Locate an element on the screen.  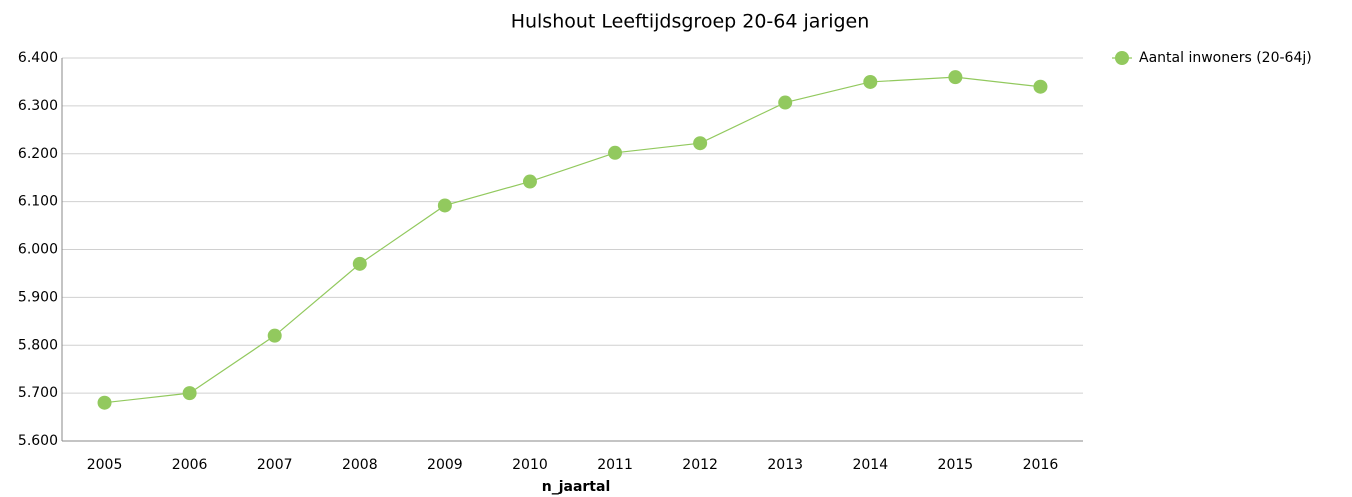
y-tick-label: 6.200 is located at coordinates (38, 154).